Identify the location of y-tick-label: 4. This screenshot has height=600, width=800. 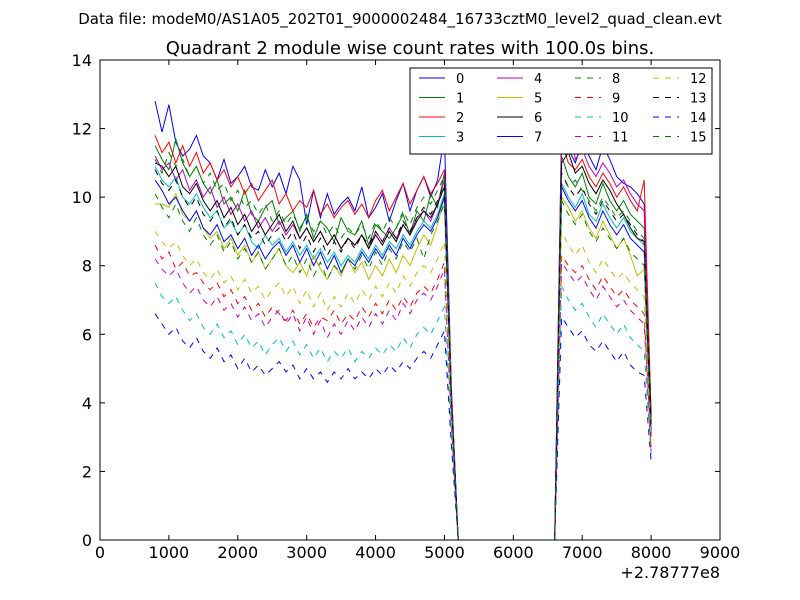
(87, 403).